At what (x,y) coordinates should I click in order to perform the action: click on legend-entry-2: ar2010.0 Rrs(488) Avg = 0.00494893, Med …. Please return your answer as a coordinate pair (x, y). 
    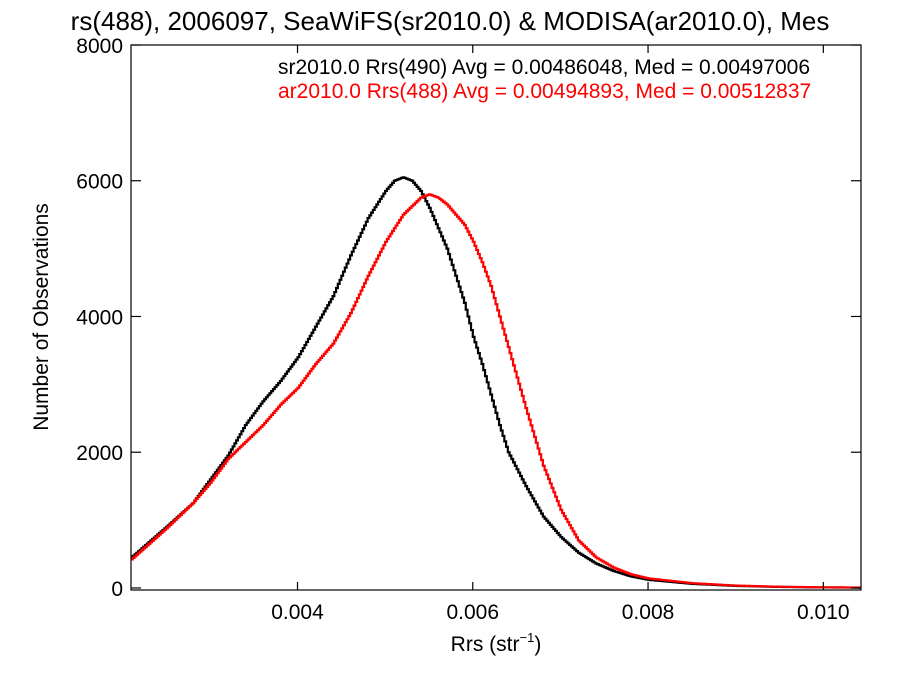
    Looking at the image, I should click on (544, 91).